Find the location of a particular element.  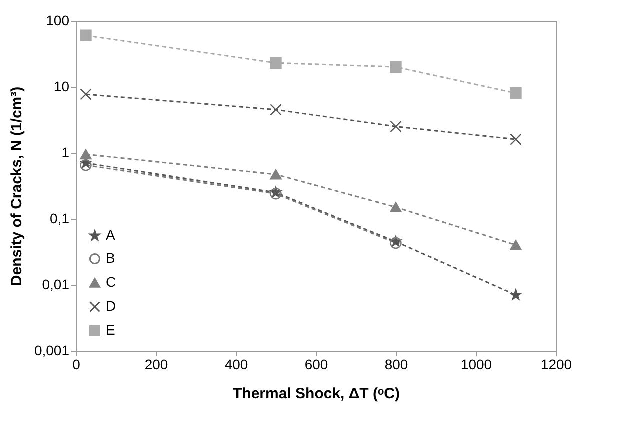

x-tick-label: 200 is located at coordinates (156, 364).